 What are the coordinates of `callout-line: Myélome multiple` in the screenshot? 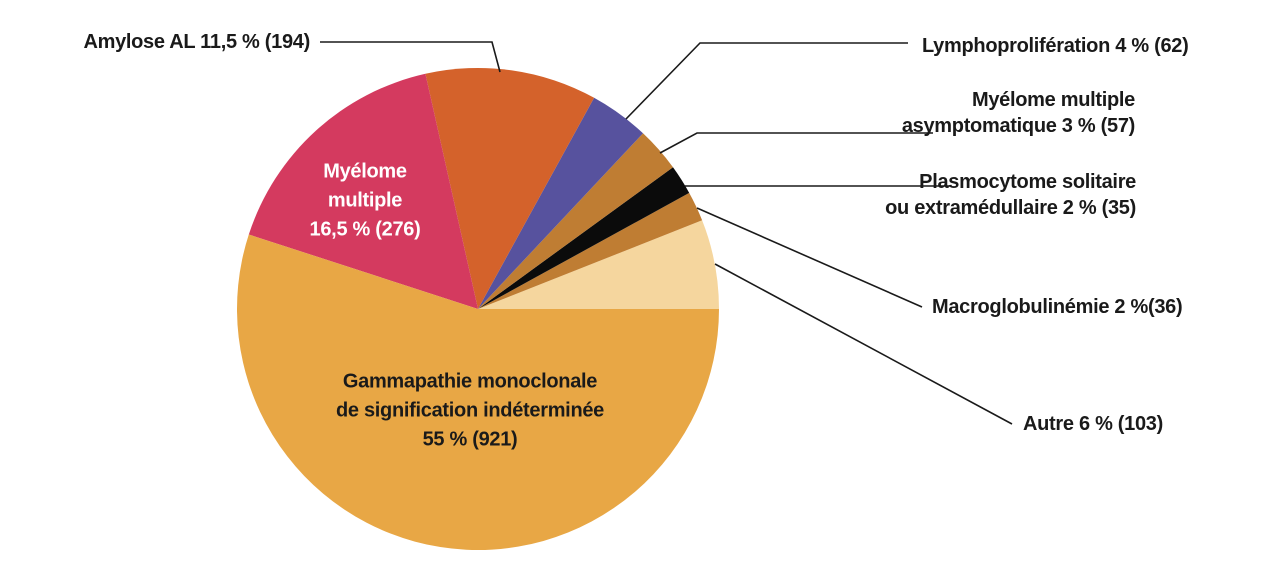 It's located at (1053, 100).